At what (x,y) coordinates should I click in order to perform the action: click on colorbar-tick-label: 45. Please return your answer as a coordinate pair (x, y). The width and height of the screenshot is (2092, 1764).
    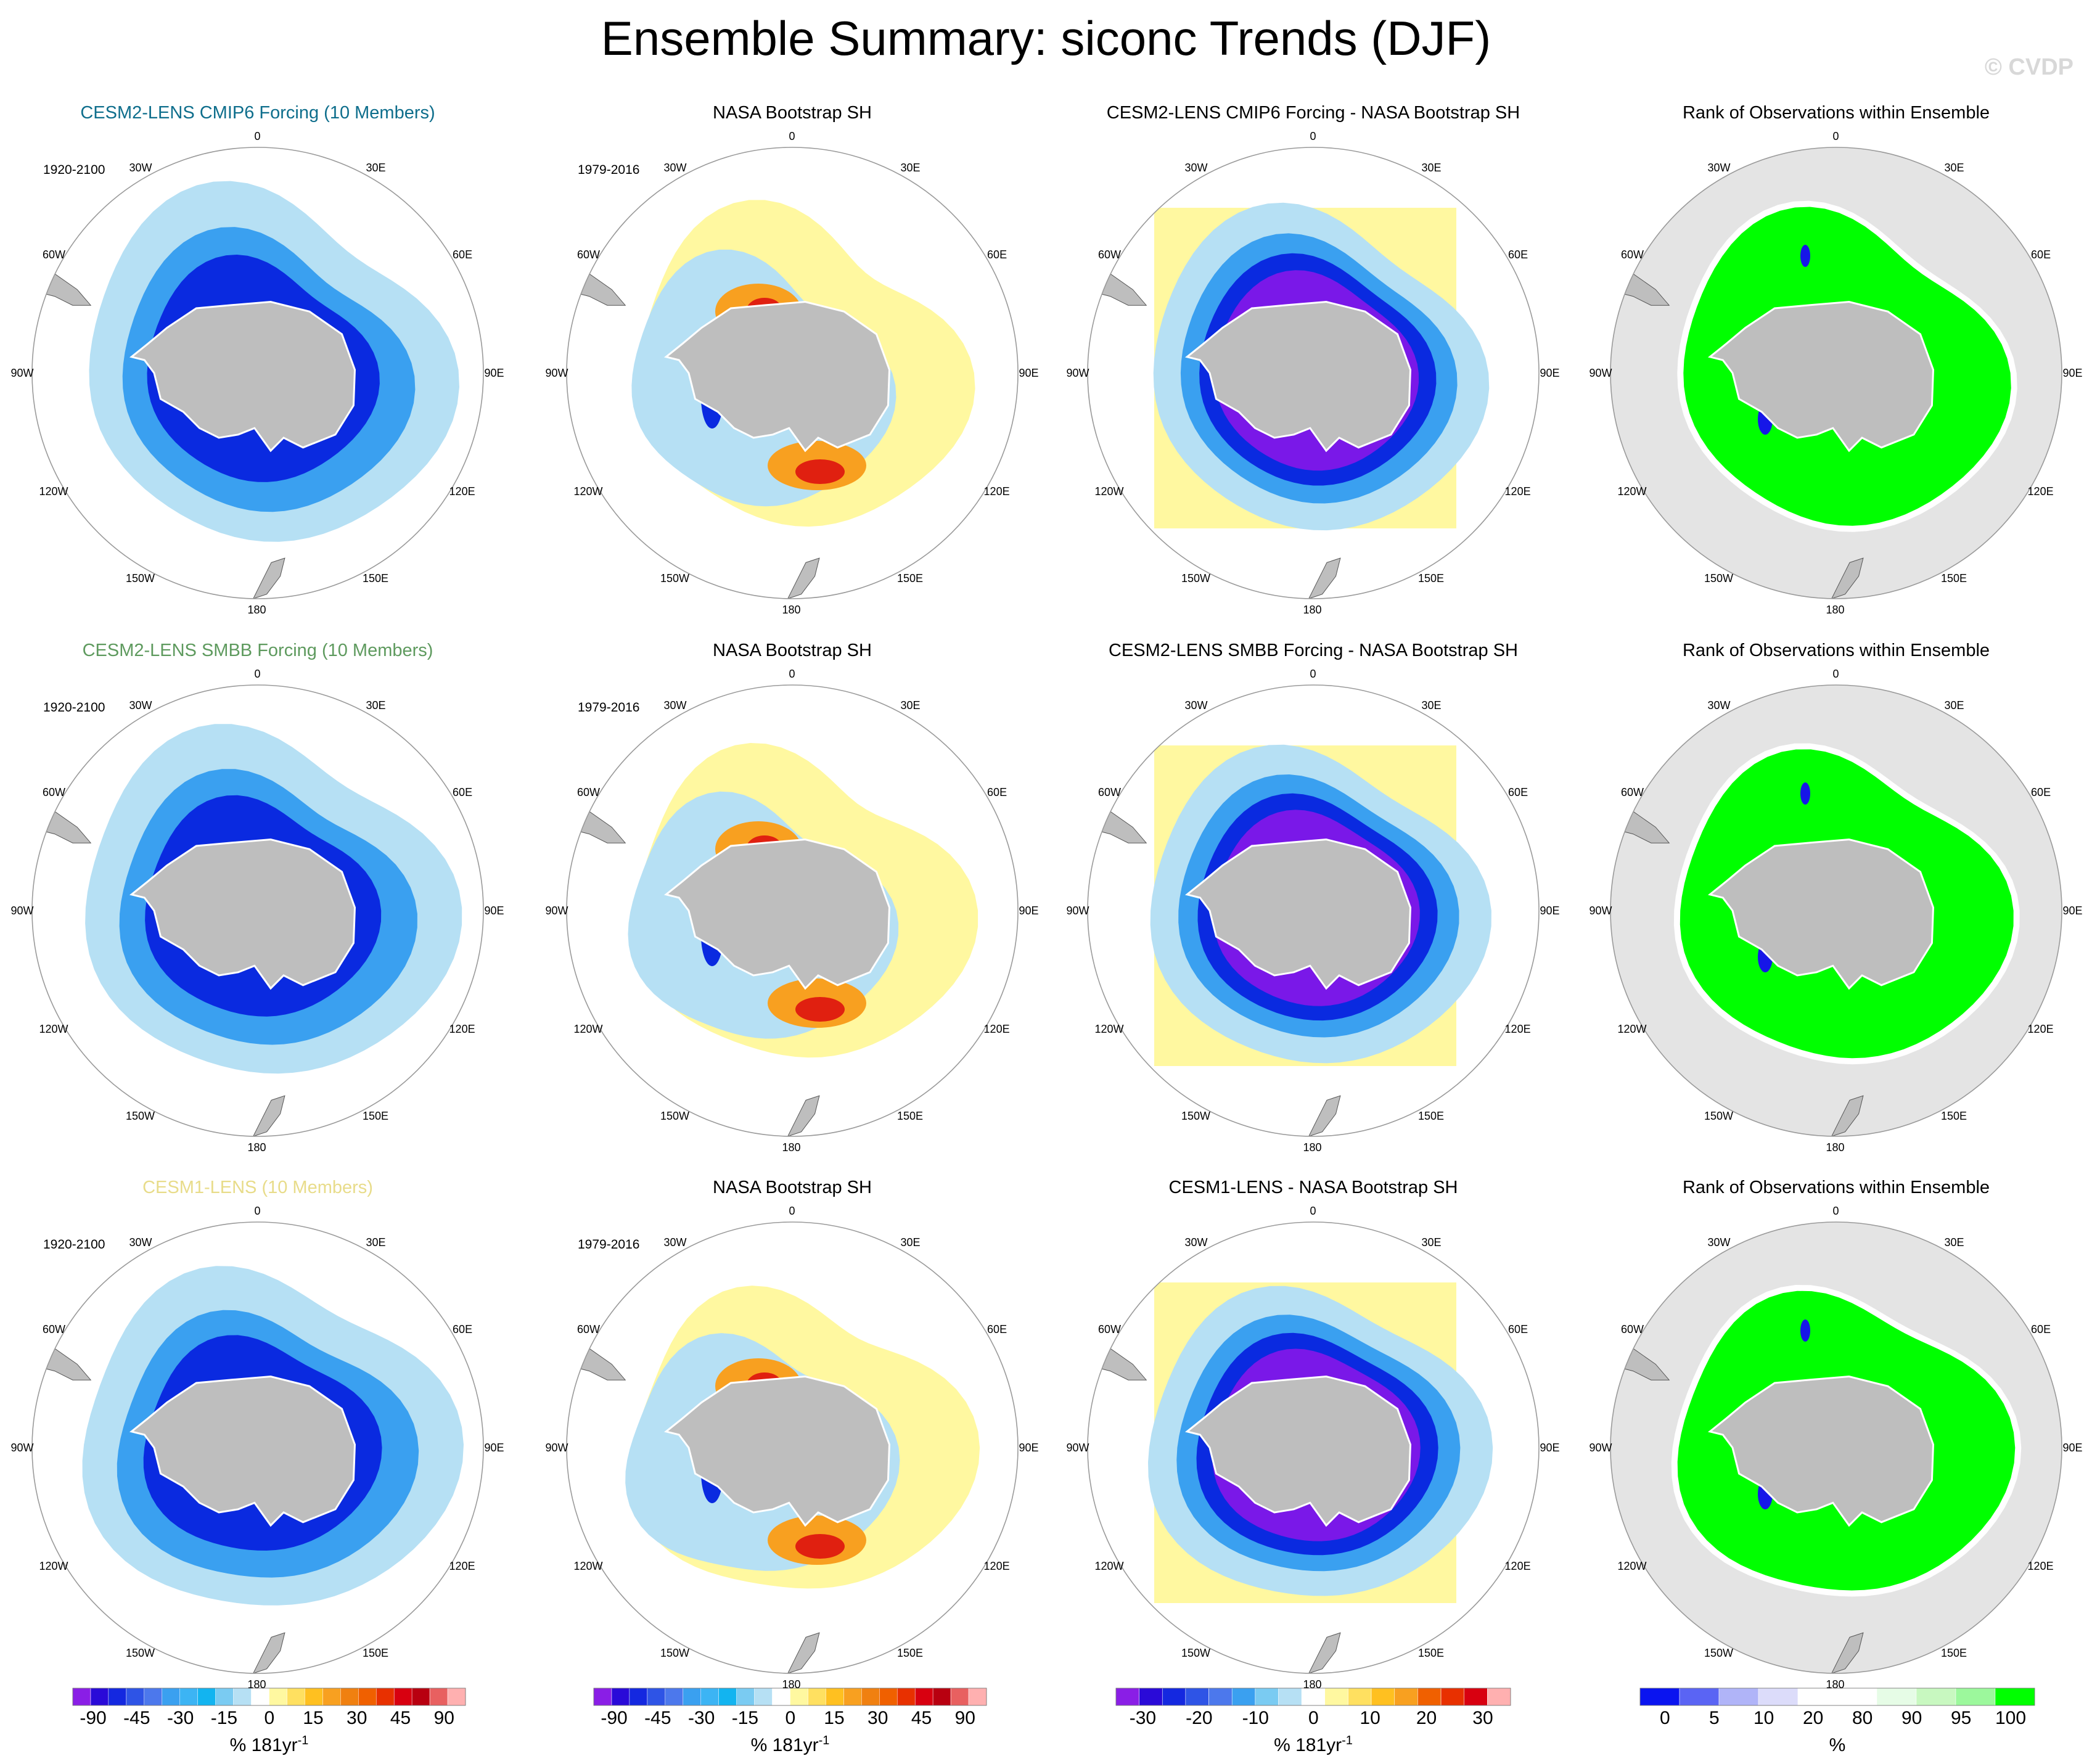
    Looking at the image, I should click on (400, 1718).